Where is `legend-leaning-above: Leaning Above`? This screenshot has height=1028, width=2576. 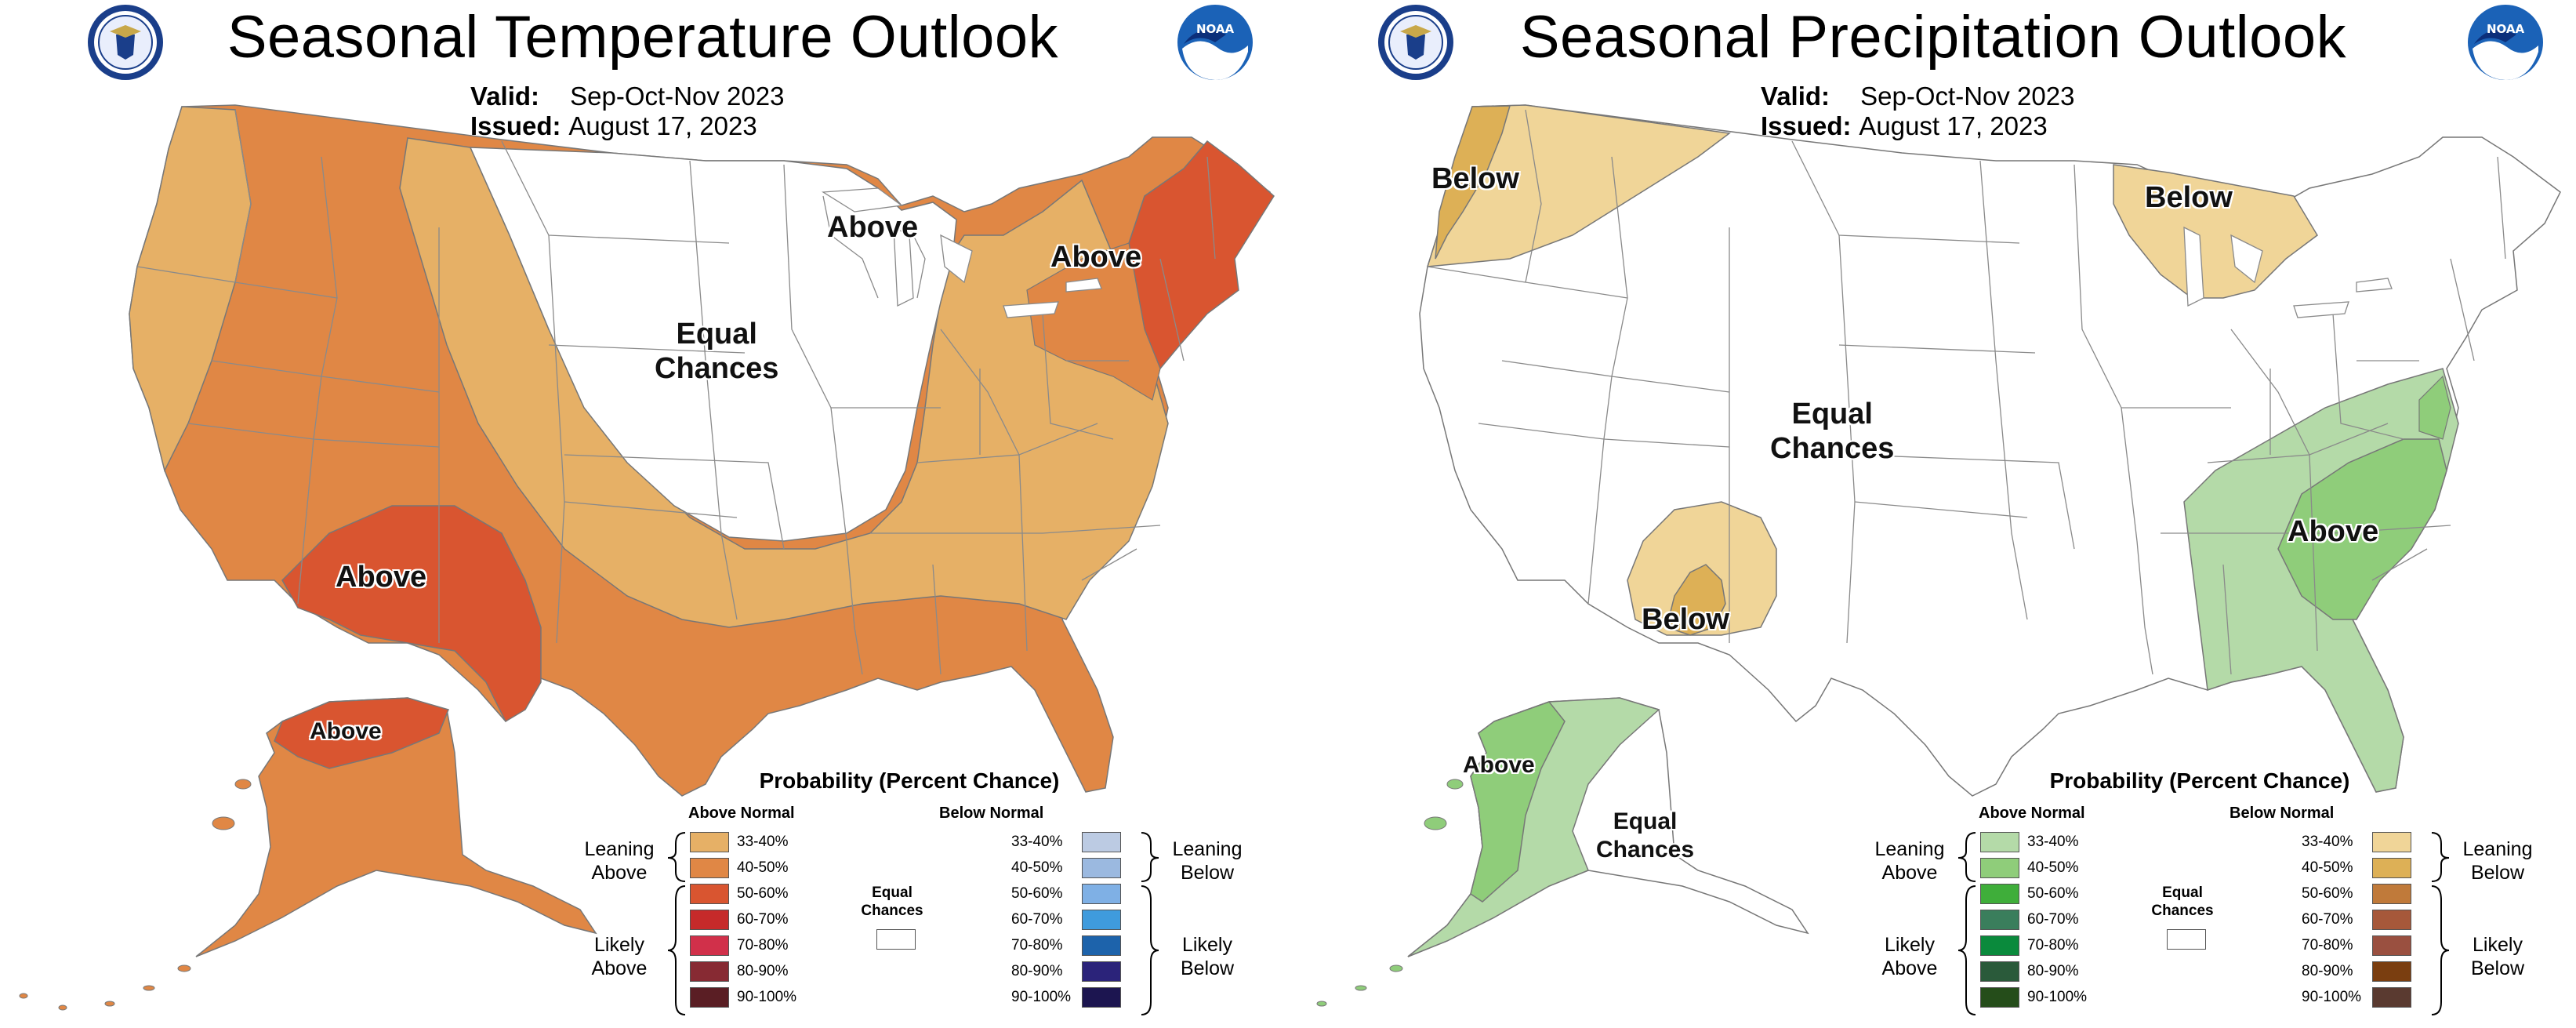
legend-leaning-above: Leaning Above is located at coordinates (1910, 861).